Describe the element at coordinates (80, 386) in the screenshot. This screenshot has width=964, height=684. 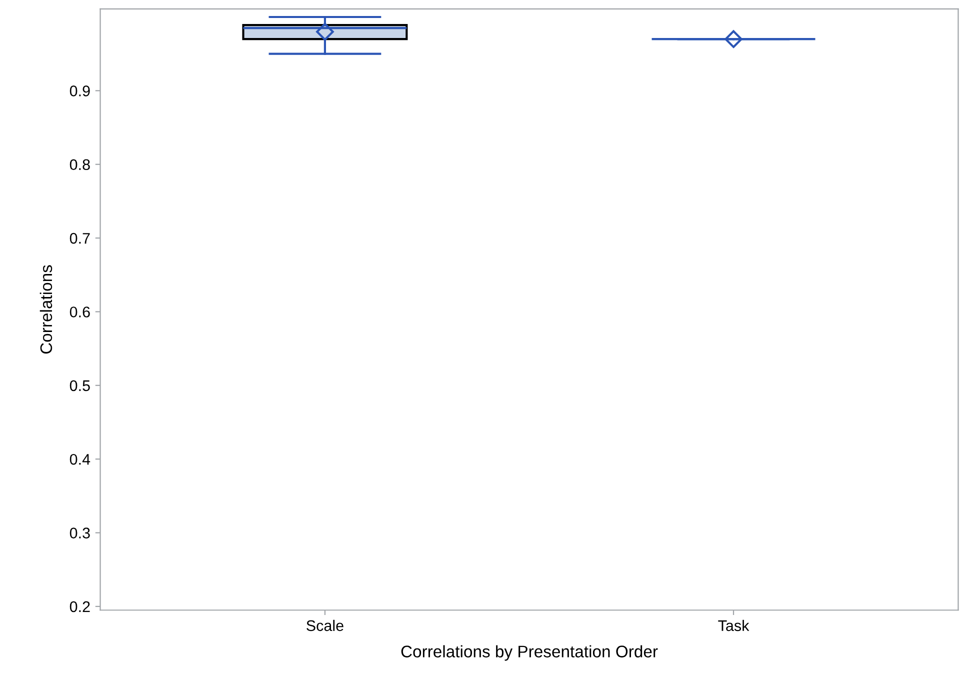
I see `y-tick-label: 0.5` at that location.